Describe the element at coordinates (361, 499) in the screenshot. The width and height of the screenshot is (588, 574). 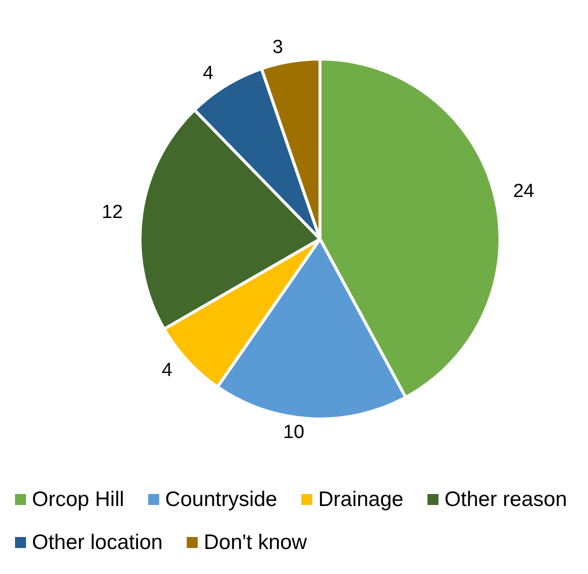
I see `legend-label: Drainage` at that location.